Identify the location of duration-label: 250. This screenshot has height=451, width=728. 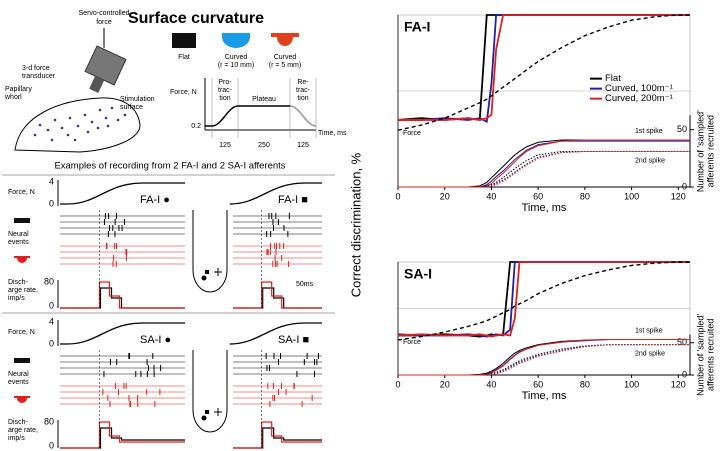
(264, 145).